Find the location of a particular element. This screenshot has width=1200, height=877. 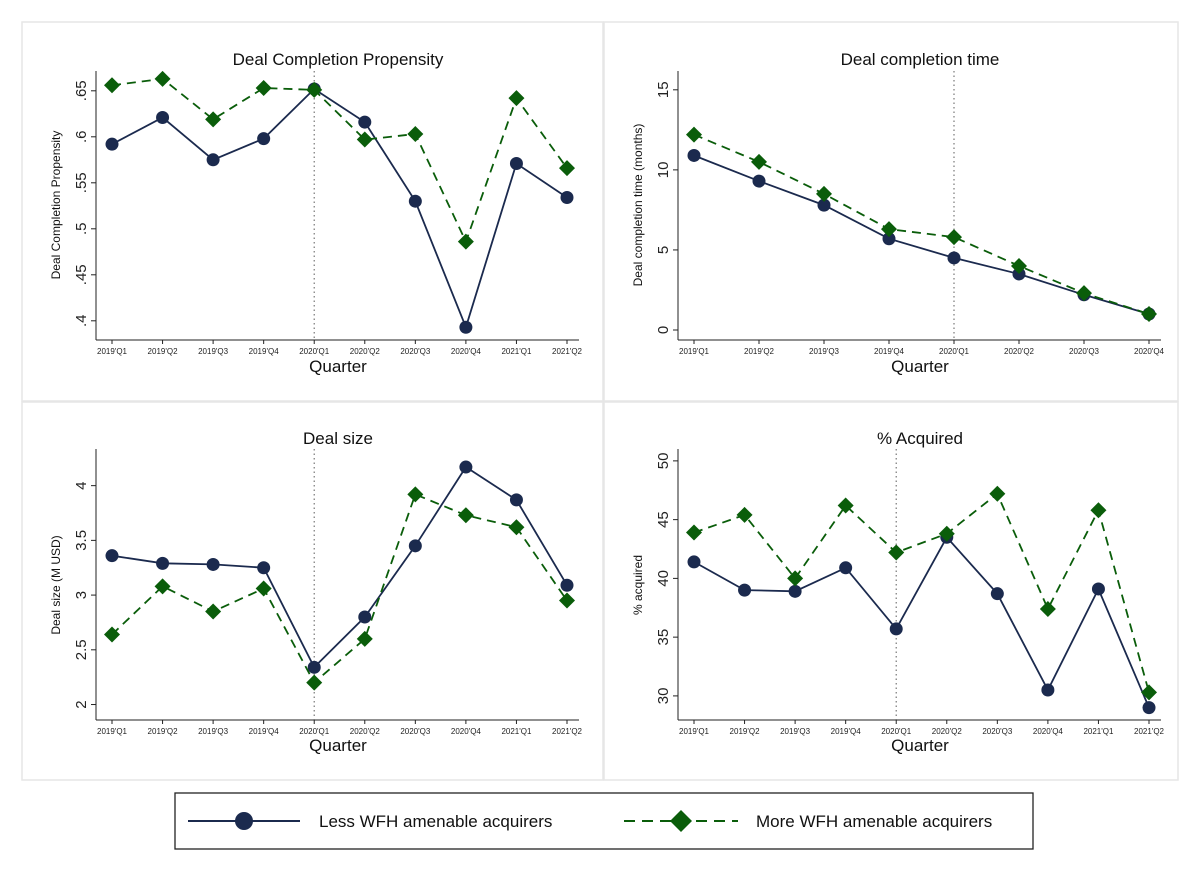

y-tick-label: .5 is located at coordinates (81, 229).